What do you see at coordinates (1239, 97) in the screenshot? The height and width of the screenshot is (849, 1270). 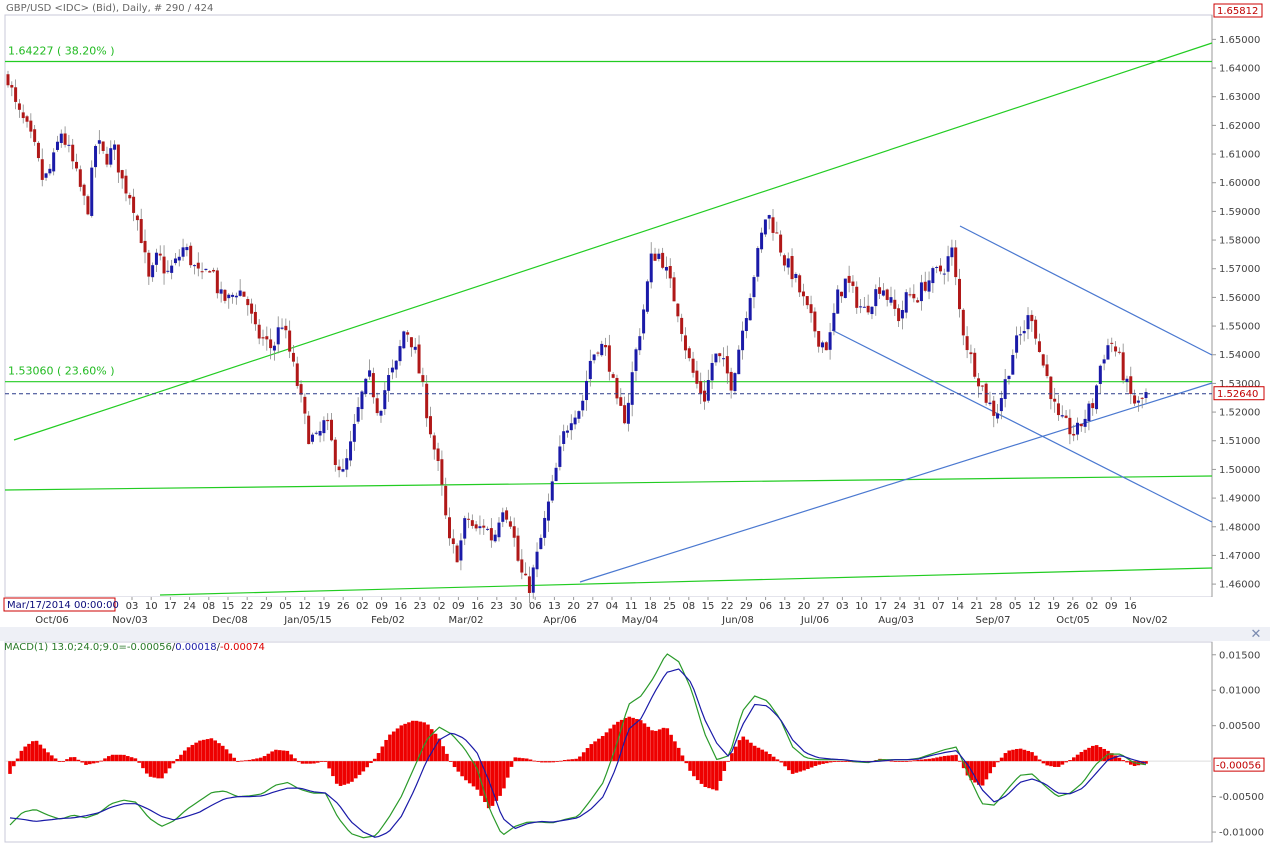 I see `price-tick-label: 1.63000` at bounding box center [1239, 97].